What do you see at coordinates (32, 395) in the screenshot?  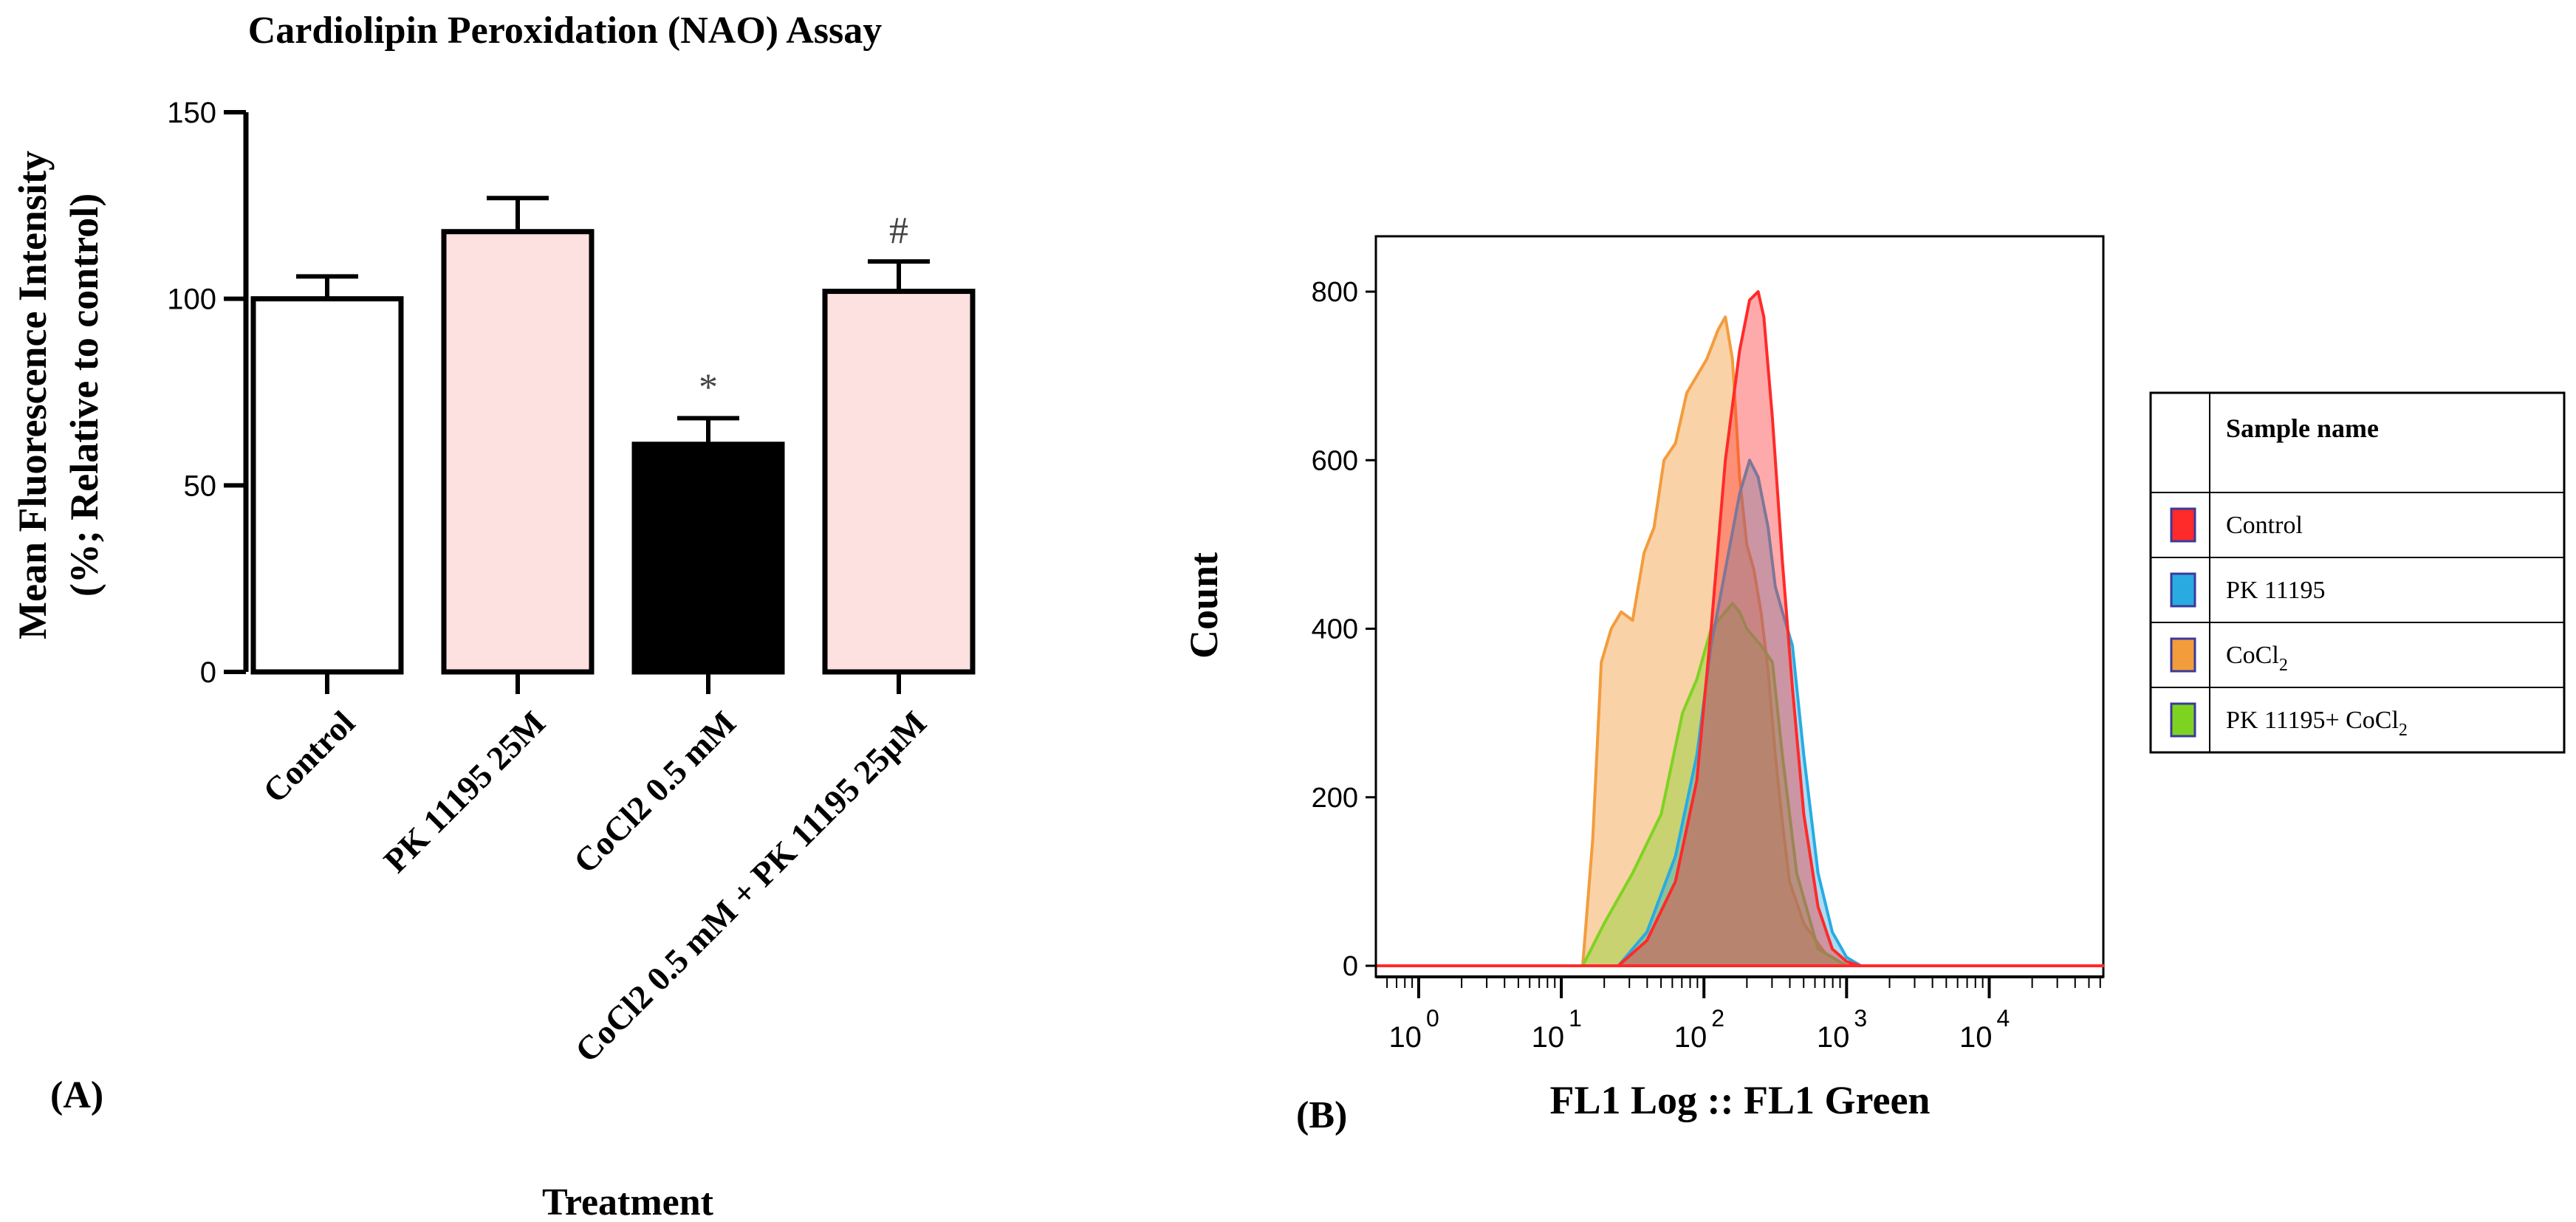 I see `panel-a-y-axis-label-line1: Mean Fluorescence Intensity` at bounding box center [32, 395].